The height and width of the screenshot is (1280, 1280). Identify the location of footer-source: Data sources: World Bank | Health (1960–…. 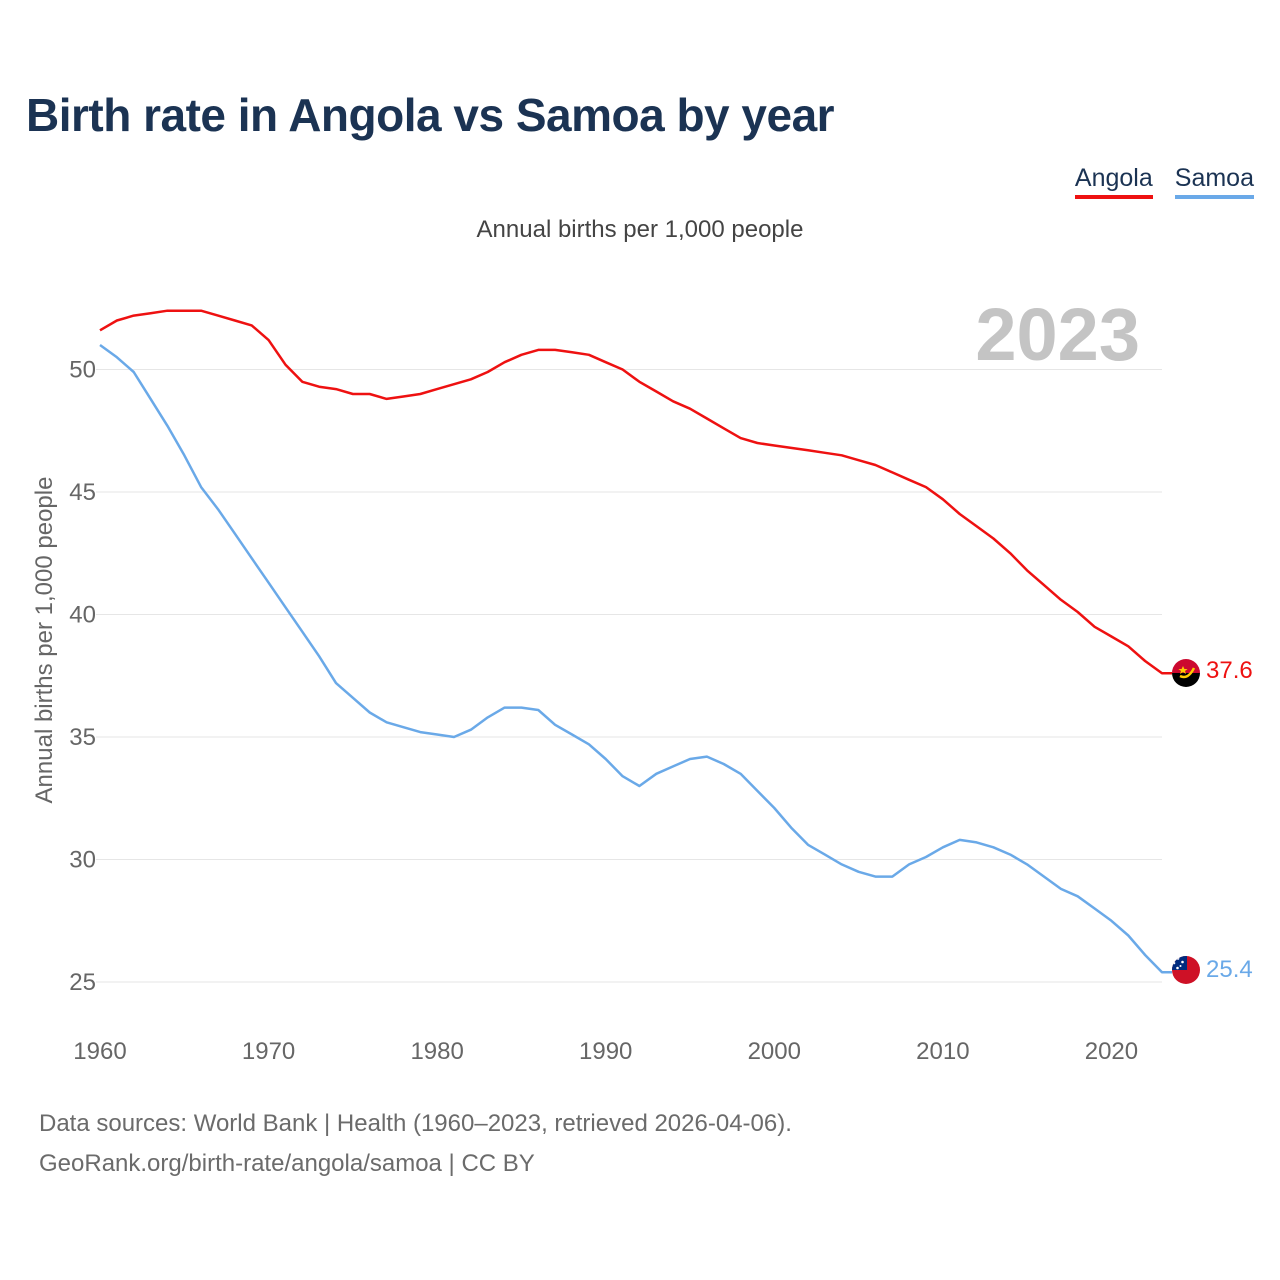
(415, 1123).